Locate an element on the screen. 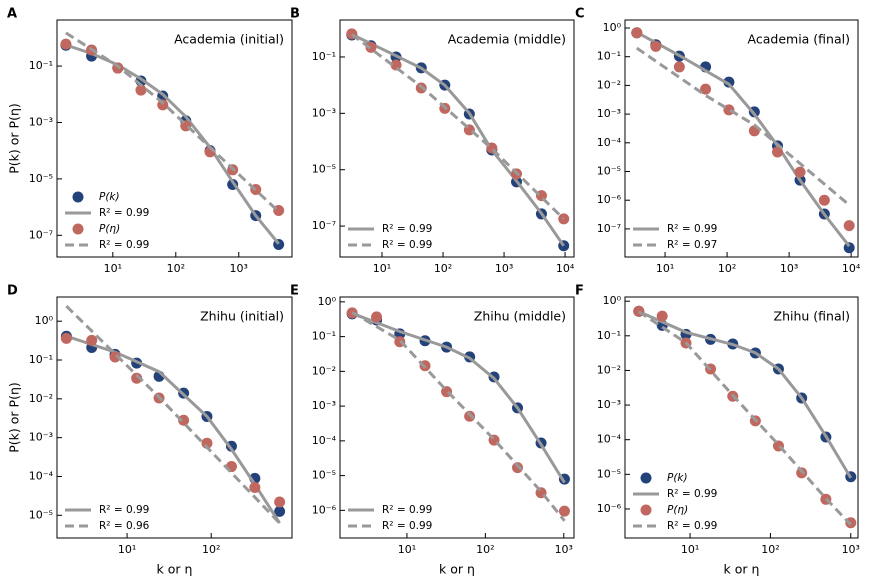 This screenshot has height=585, width=872. panel-title: Zhihu (final) is located at coordinates (812, 316).